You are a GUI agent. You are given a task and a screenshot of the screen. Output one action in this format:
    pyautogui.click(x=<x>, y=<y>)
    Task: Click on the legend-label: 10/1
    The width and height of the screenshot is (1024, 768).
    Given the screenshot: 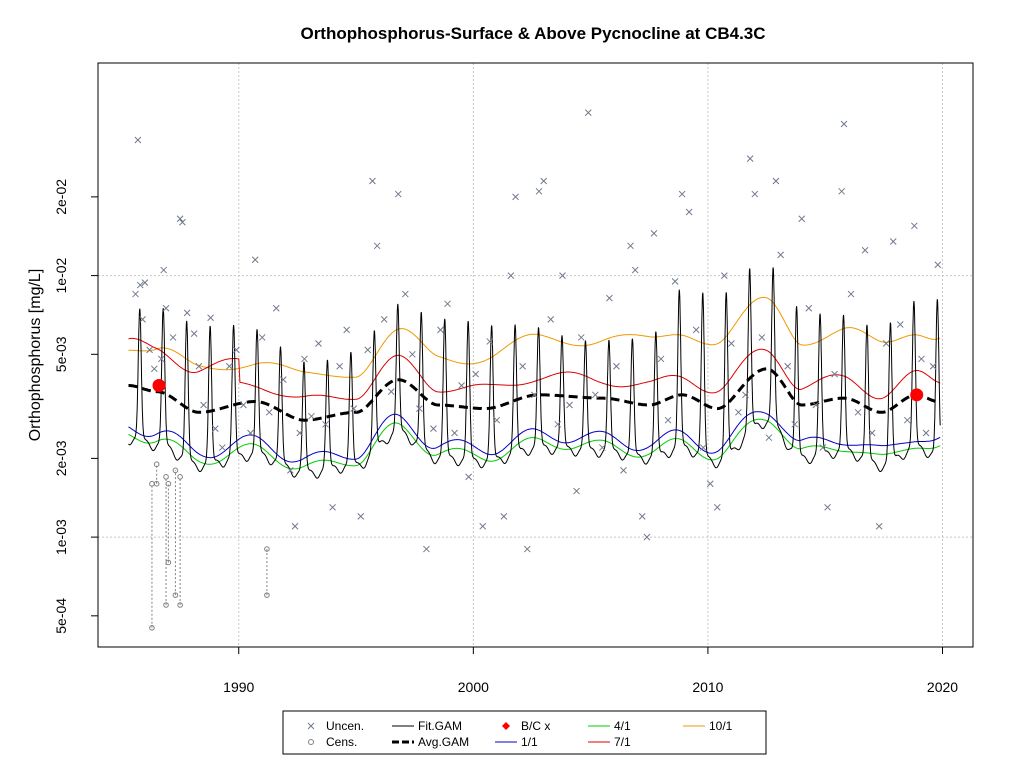 What is the action you would take?
    pyautogui.click(x=721, y=726)
    